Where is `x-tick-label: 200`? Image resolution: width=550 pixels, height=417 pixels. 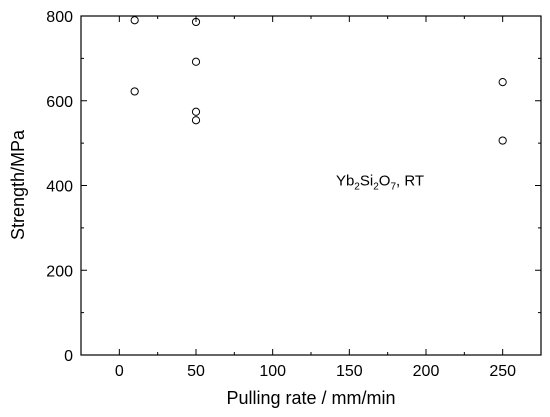
x-tick-label: 200 is located at coordinates (426, 371).